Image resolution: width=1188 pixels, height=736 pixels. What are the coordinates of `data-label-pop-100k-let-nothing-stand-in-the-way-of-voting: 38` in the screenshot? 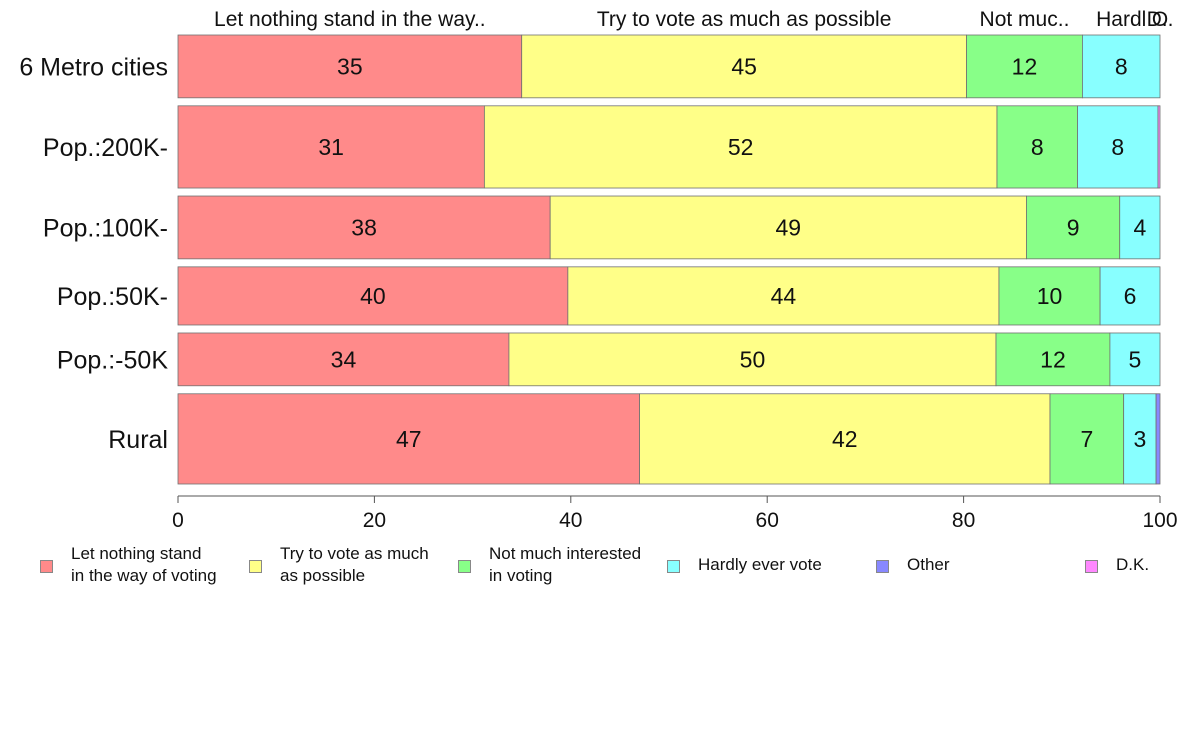 It's located at (364, 227).